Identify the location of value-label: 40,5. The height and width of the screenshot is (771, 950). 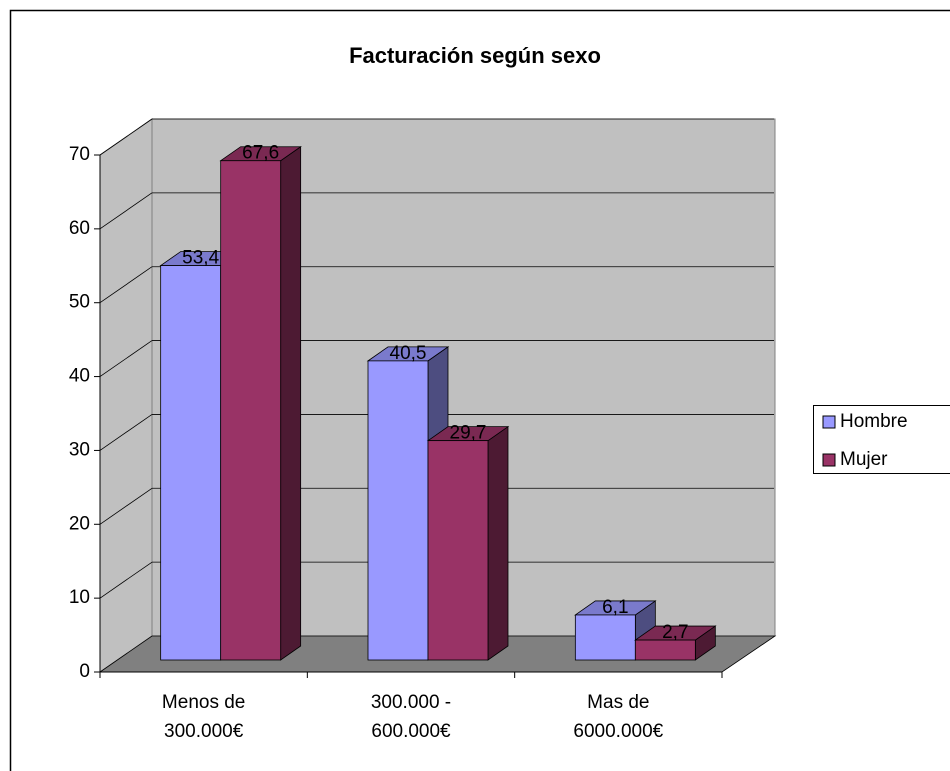
(408, 353).